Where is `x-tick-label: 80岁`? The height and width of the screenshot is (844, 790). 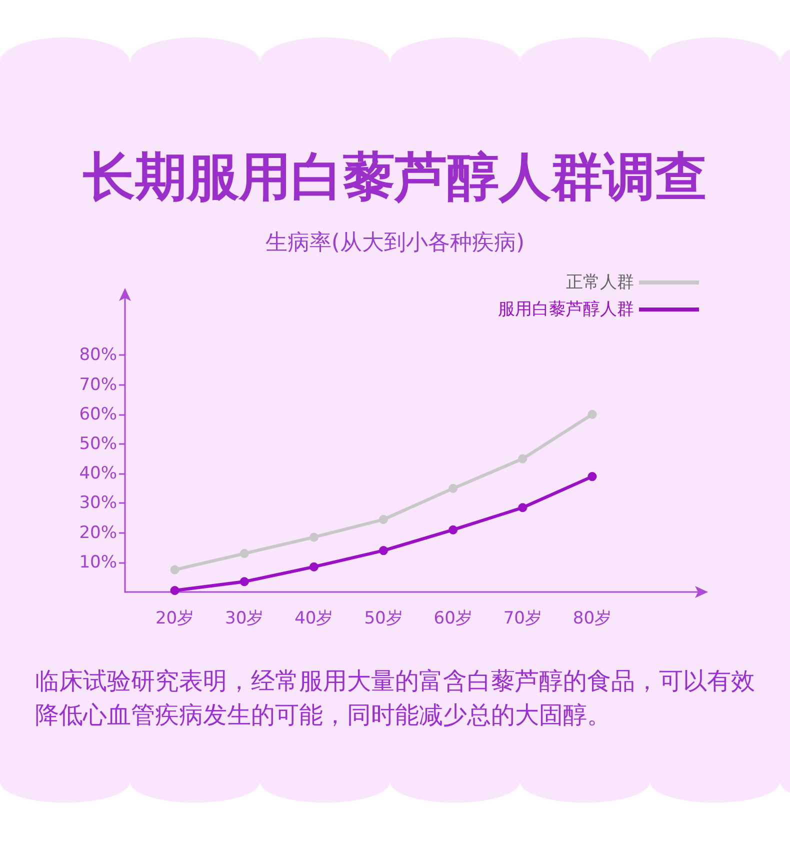
x-tick-label: 80岁 is located at coordinates (592, 618).